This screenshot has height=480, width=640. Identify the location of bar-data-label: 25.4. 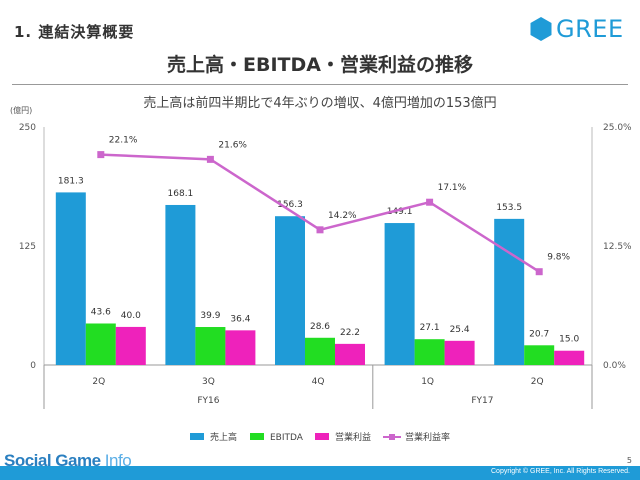
(460, 330).